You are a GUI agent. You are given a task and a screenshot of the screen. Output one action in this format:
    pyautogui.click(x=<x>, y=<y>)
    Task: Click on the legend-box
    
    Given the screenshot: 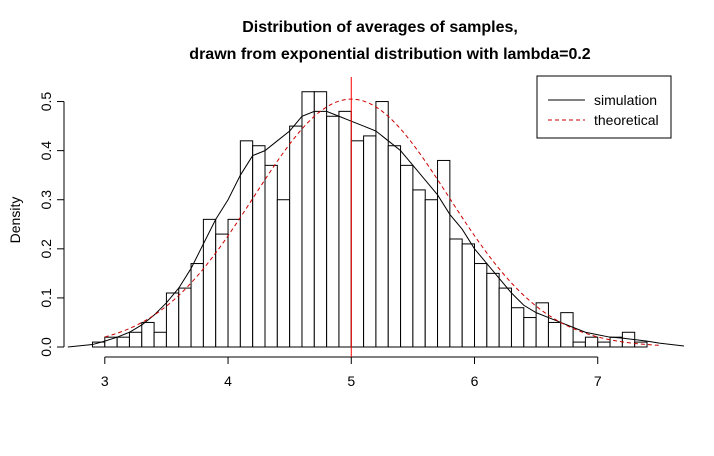 What is the action you would take?
    pyautogui.click(x=604, y=107)
    